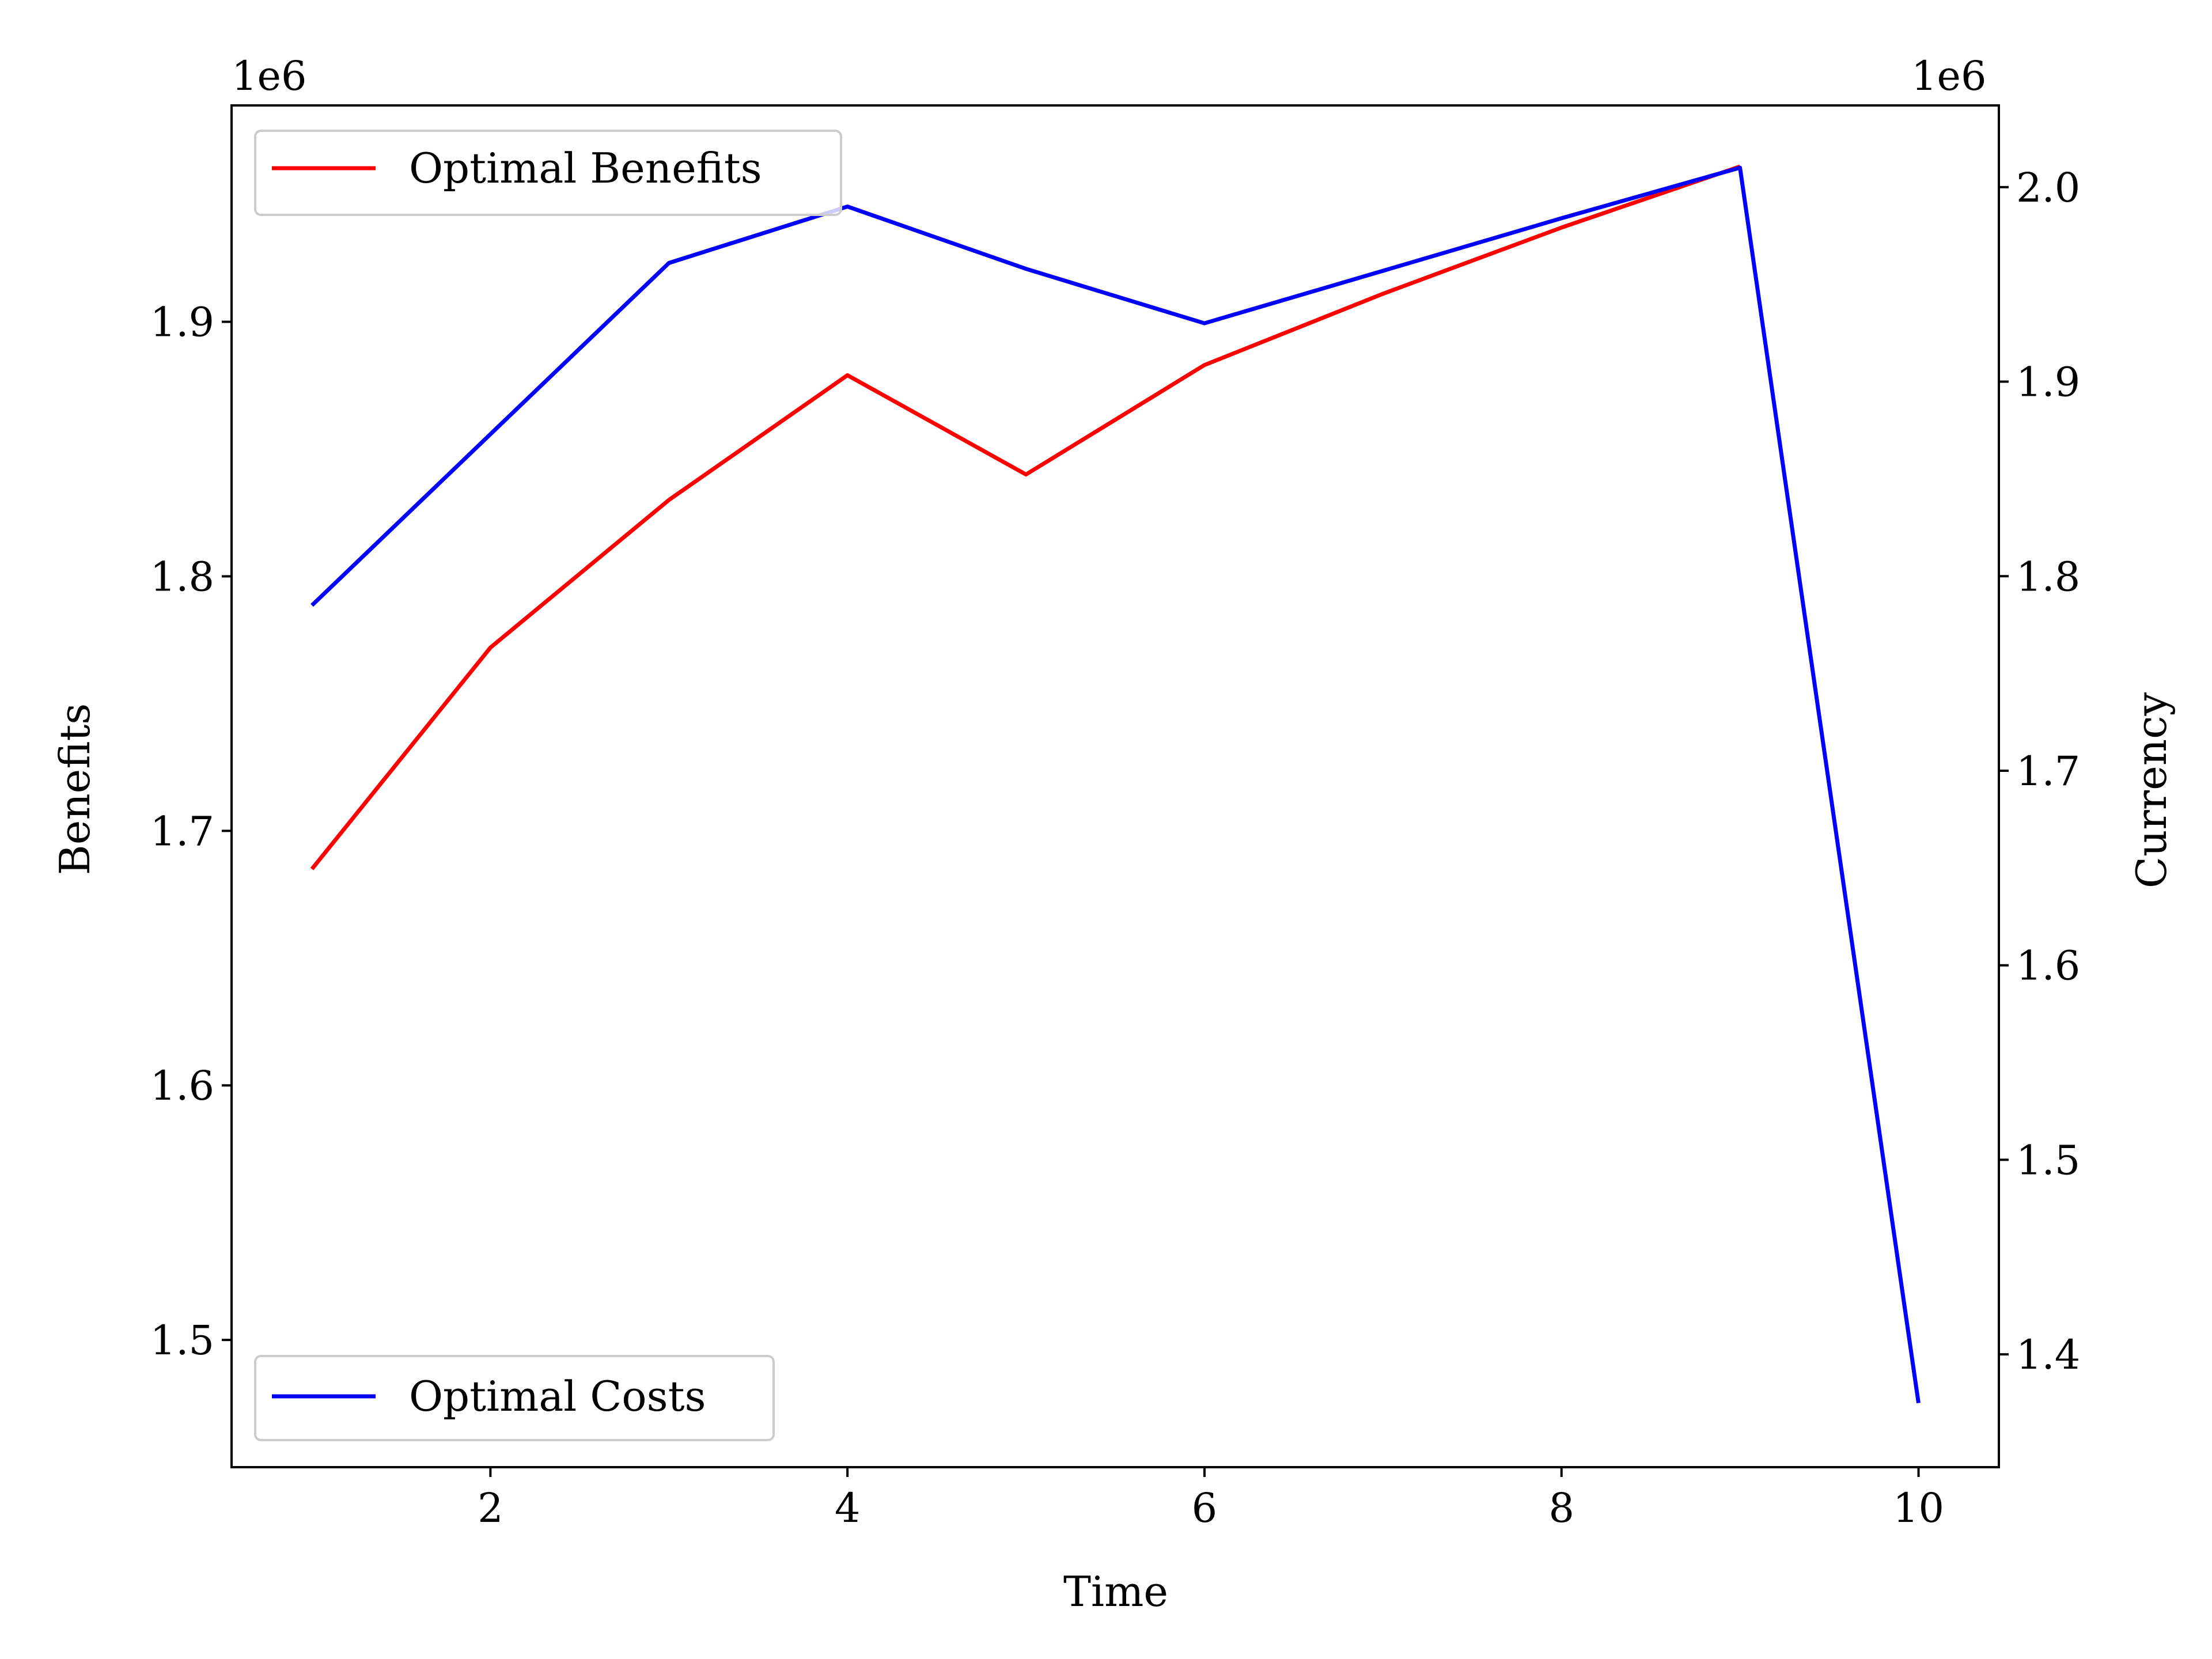 The image size is (2212, 1659). Describe the element at coordinates (2048, 1160) in the screenshot. I see `right-y-tick-label: 1.5` at that location.